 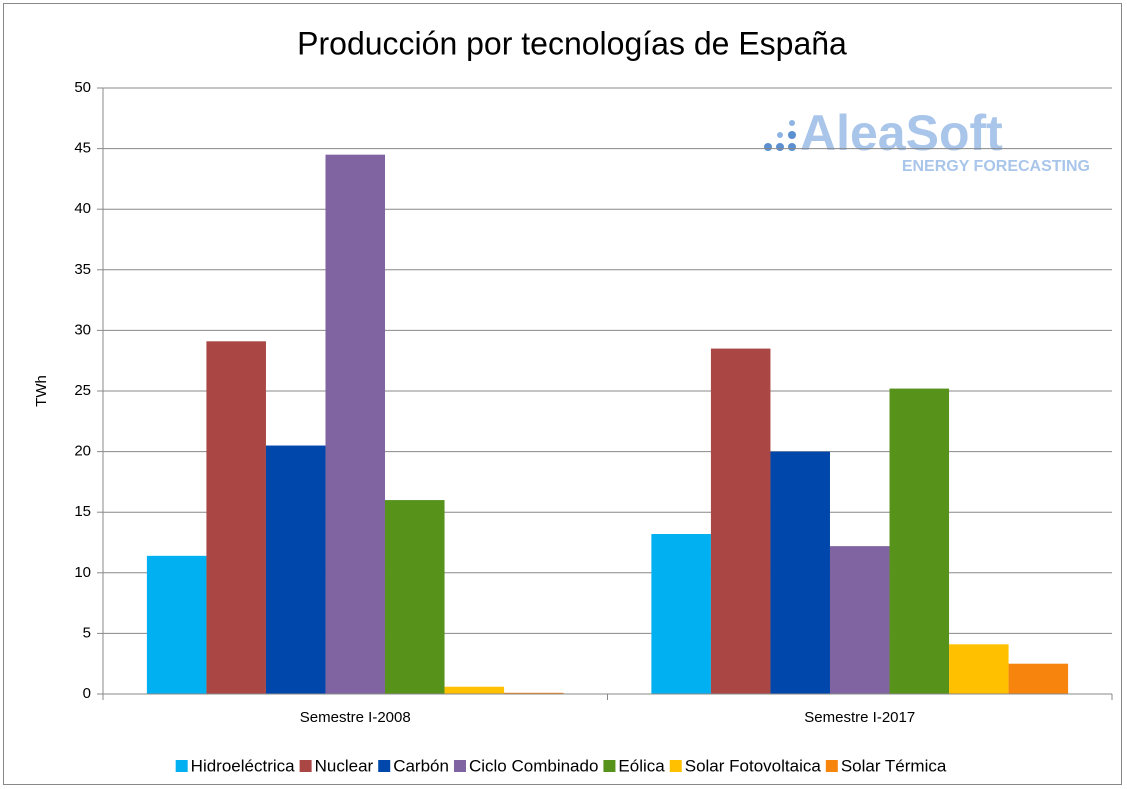 What do you see at coordinates (901, 133) in the screenshot?
I see `logo-name: AleaSoft` at bounding box center [901, 133].